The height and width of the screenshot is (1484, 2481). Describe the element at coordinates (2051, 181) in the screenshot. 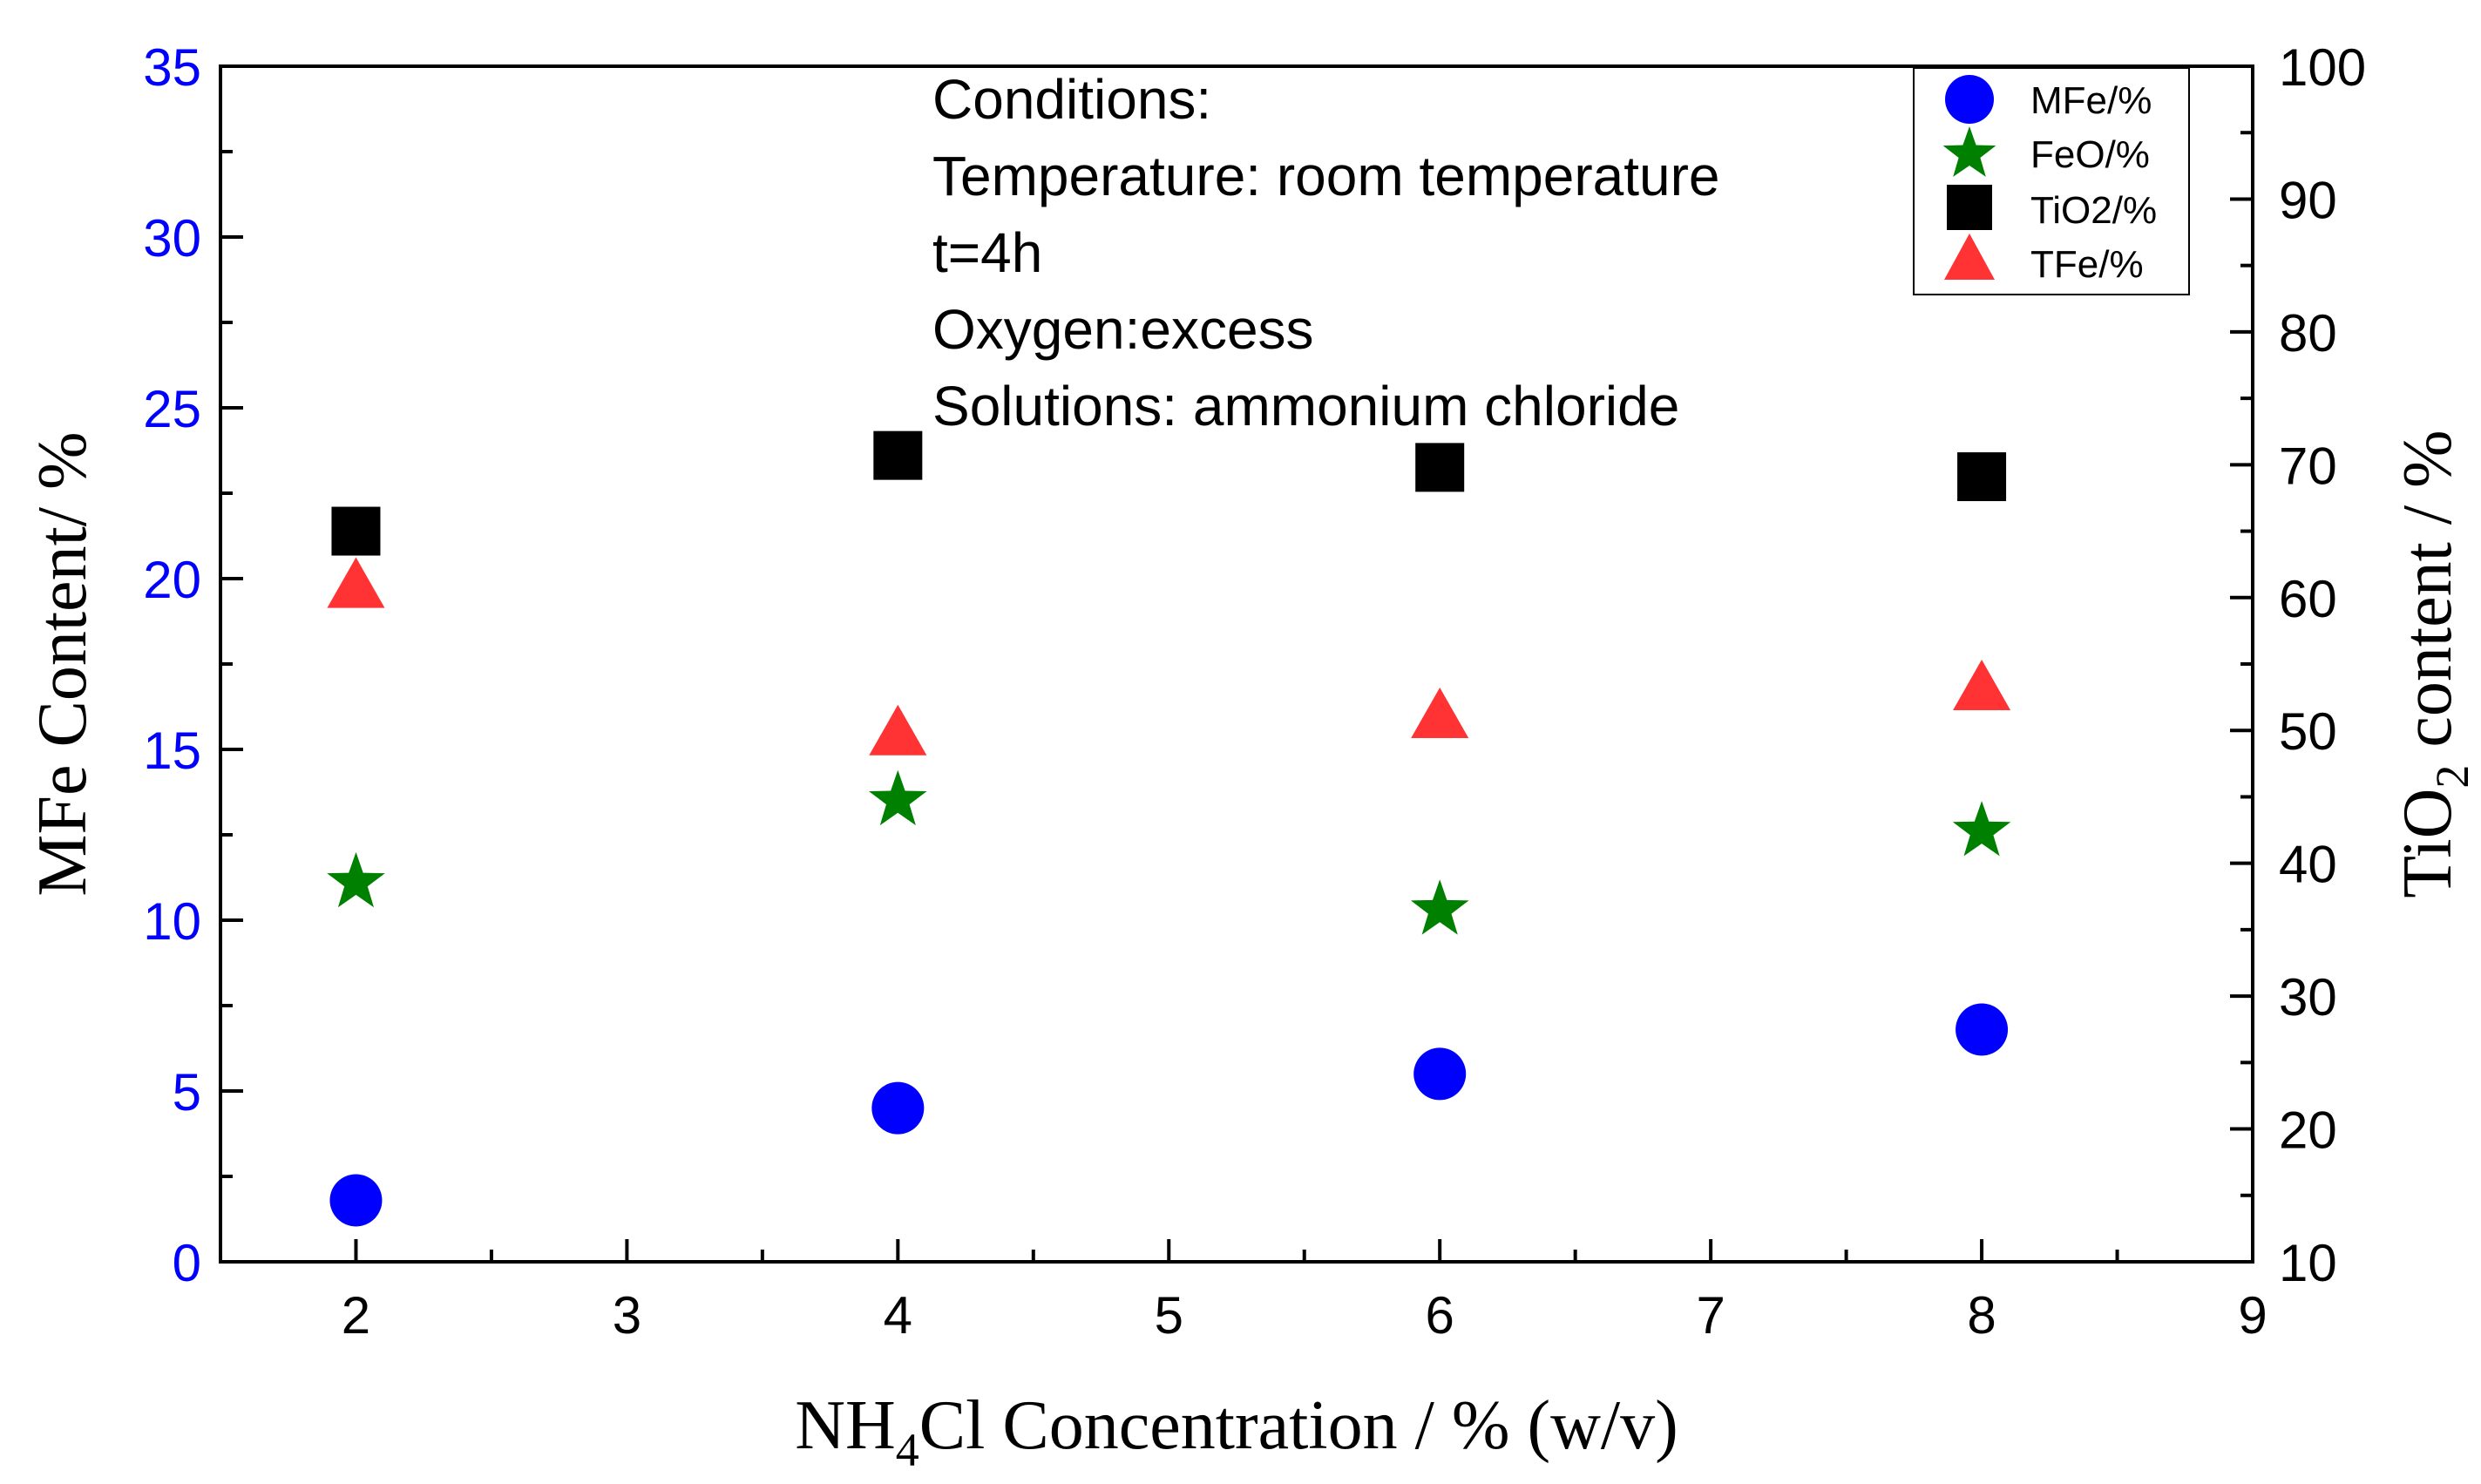

I see `legend: MFe/% FeO/% TiO2/% TFe/%` at that location.